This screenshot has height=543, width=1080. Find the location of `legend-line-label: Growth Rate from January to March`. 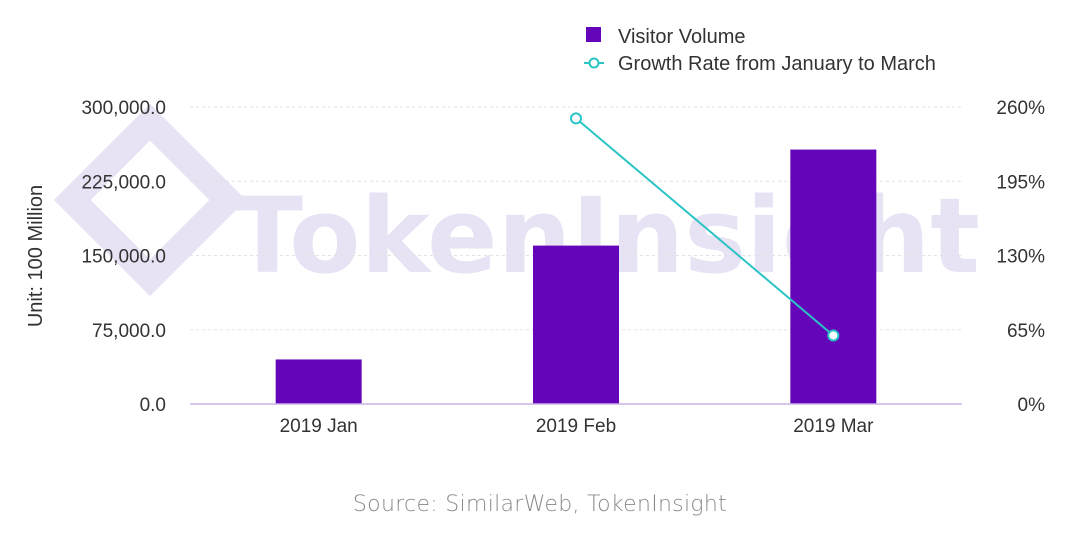

legend-line-label: Growth Rate from January to March is located at coordinates (777, 64).